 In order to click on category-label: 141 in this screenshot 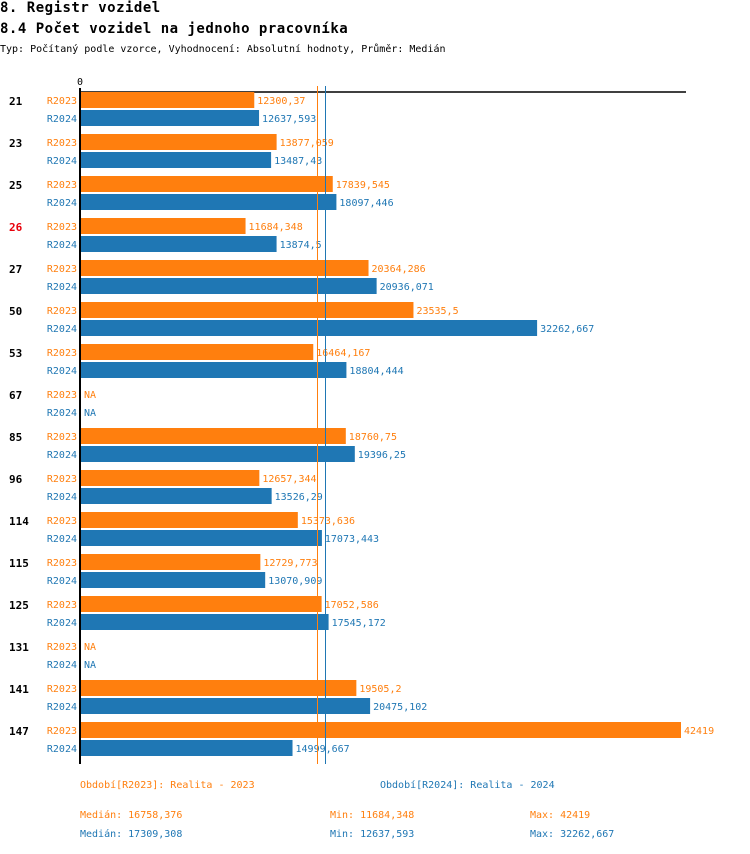, I will do `click(19, 689)`.